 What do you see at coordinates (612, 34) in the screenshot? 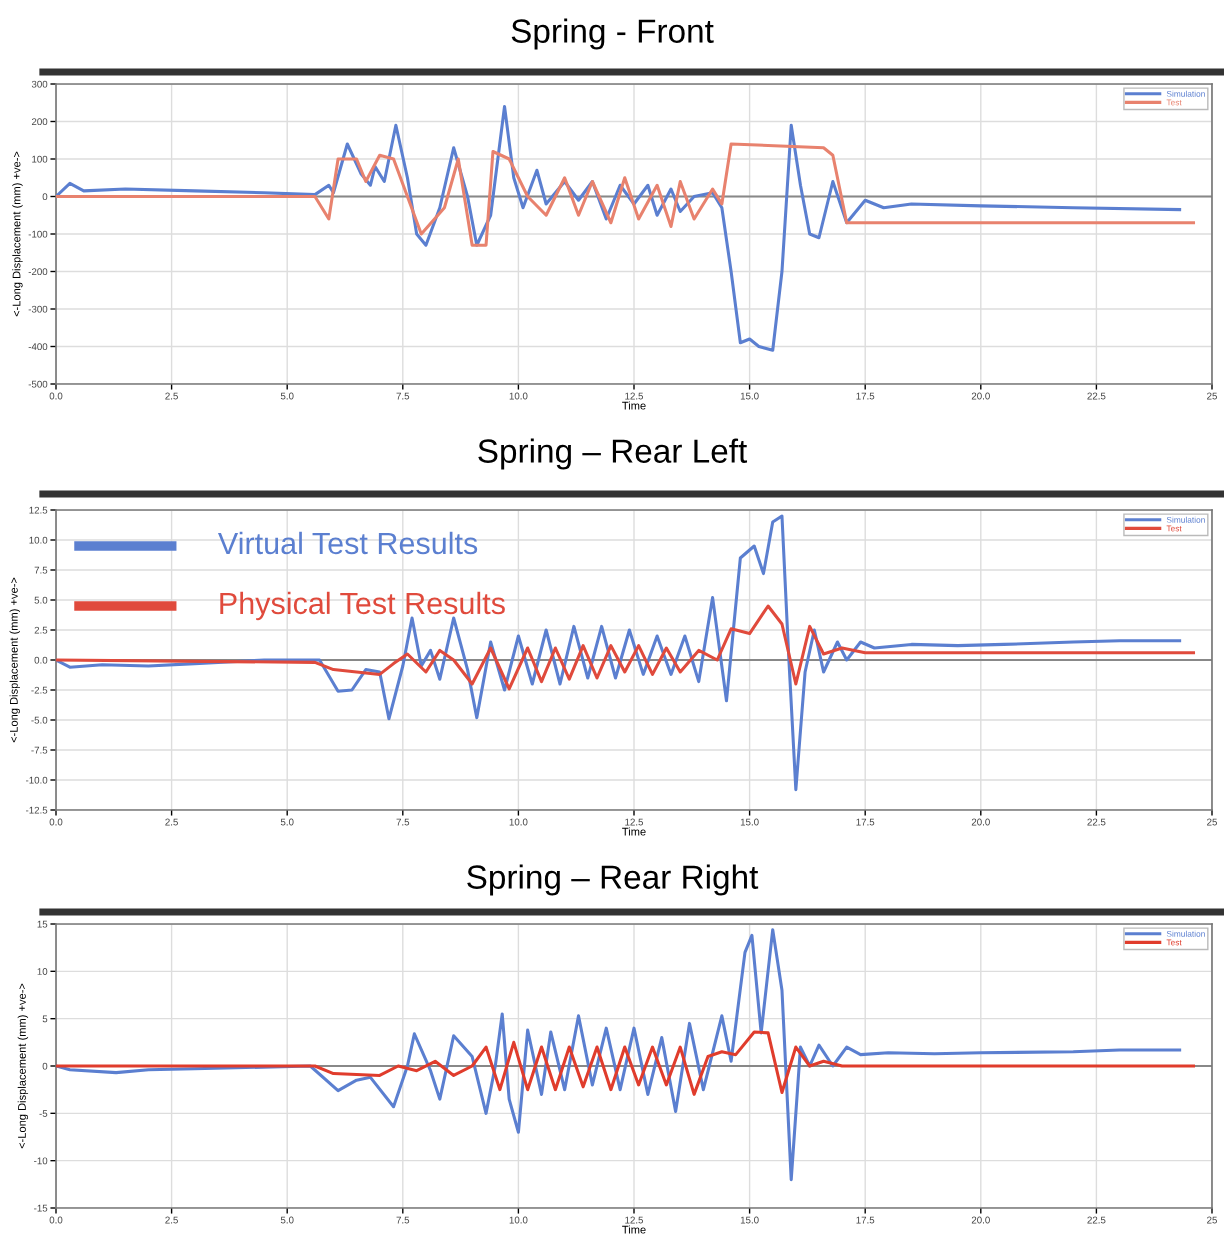
I see `chart-title: Spring - Front` at bounding box center [612, 34].